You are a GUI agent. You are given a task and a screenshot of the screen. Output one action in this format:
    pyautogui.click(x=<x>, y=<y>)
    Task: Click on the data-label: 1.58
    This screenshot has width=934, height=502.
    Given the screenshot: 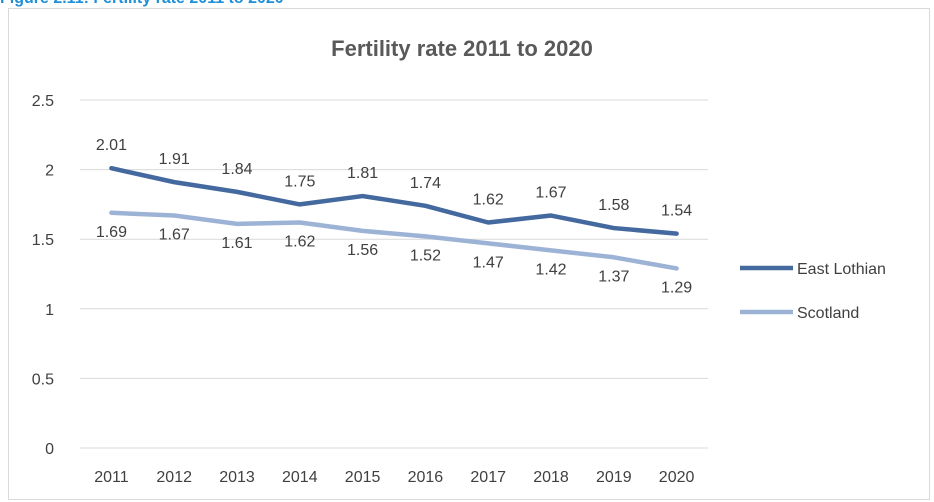 What is the action you would take?
    pyautogui.click(x=613, y=205)
    